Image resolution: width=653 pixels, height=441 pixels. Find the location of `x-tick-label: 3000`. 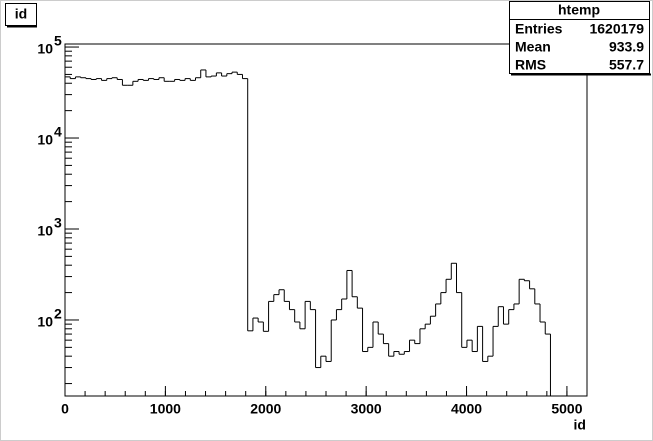

x-tick-label: 3000 is located at coordinates (366, 409).